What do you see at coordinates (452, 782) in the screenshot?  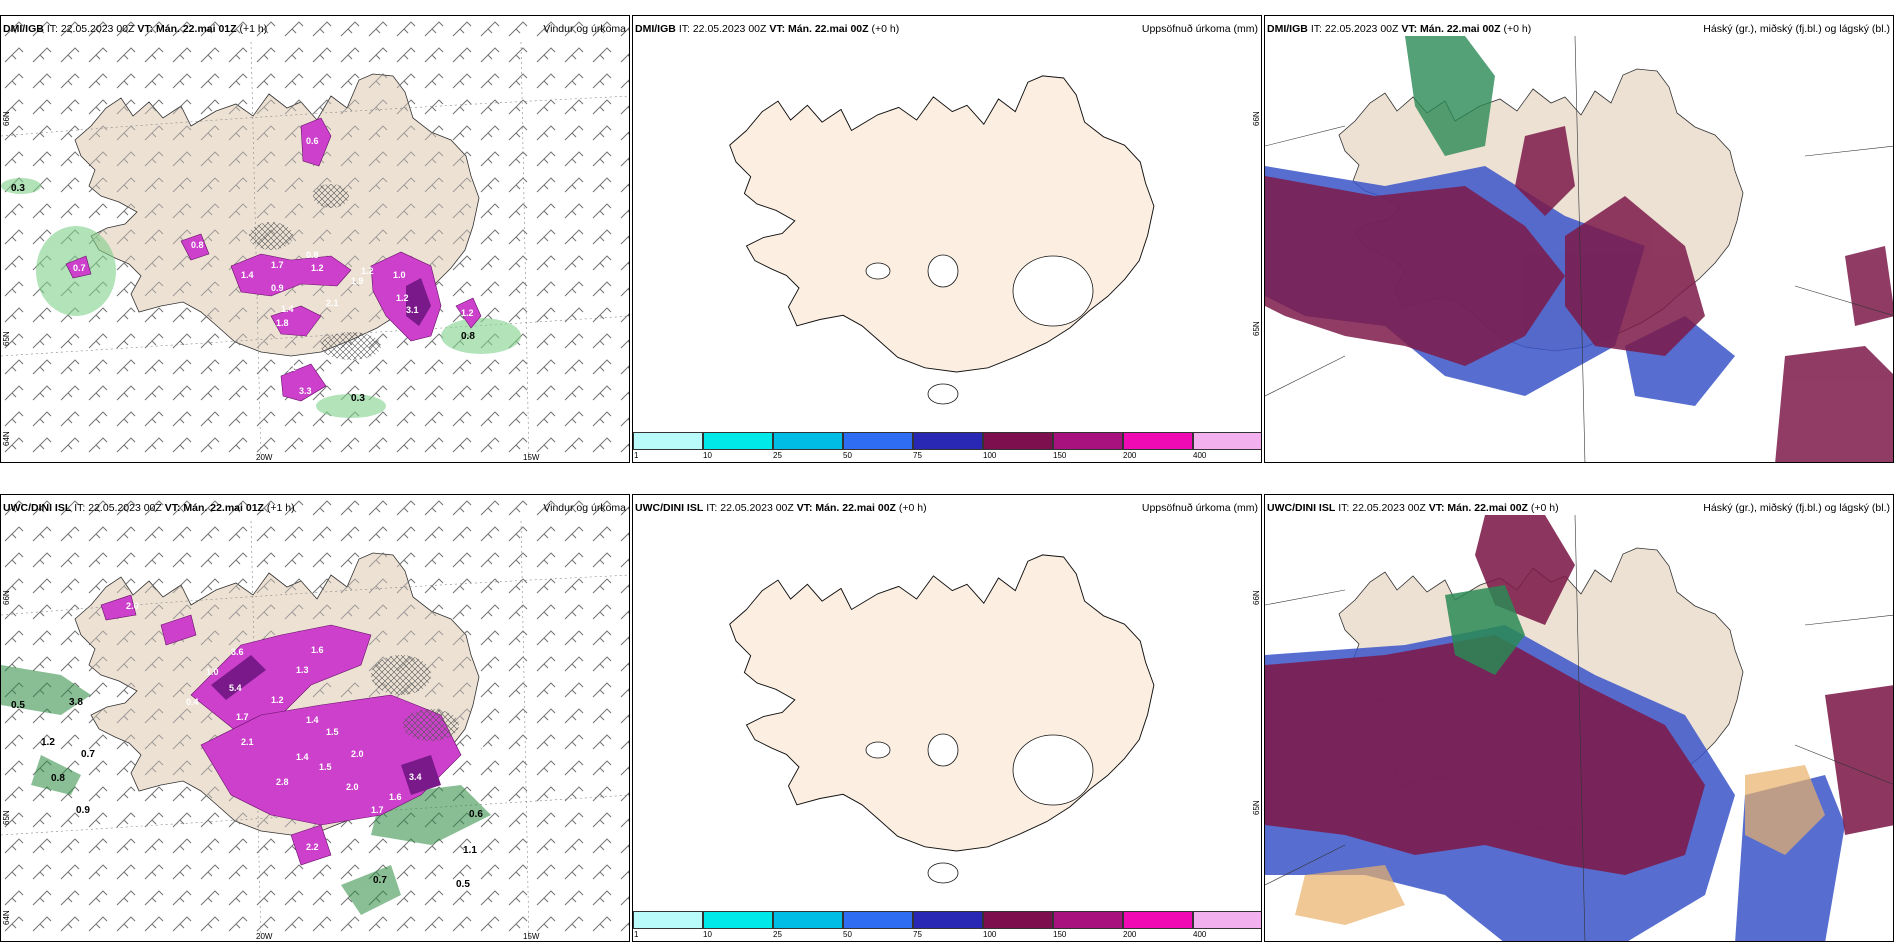 I see `precip-label: 2.4` at bounding box center [452, 782].